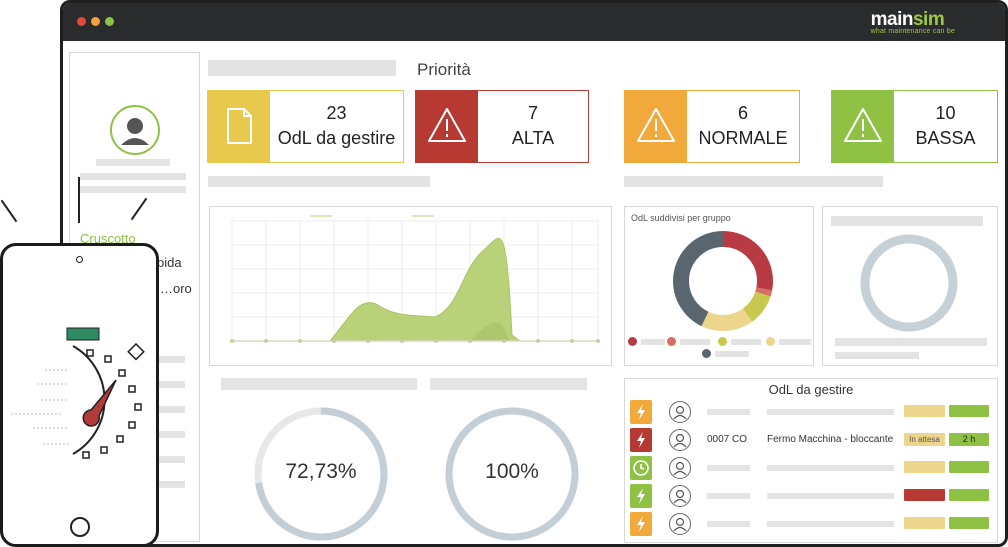 This screenshot has width=1008, height=547. I want to click on kpi-card-alta: 7 ALTA, so click(502, 126).